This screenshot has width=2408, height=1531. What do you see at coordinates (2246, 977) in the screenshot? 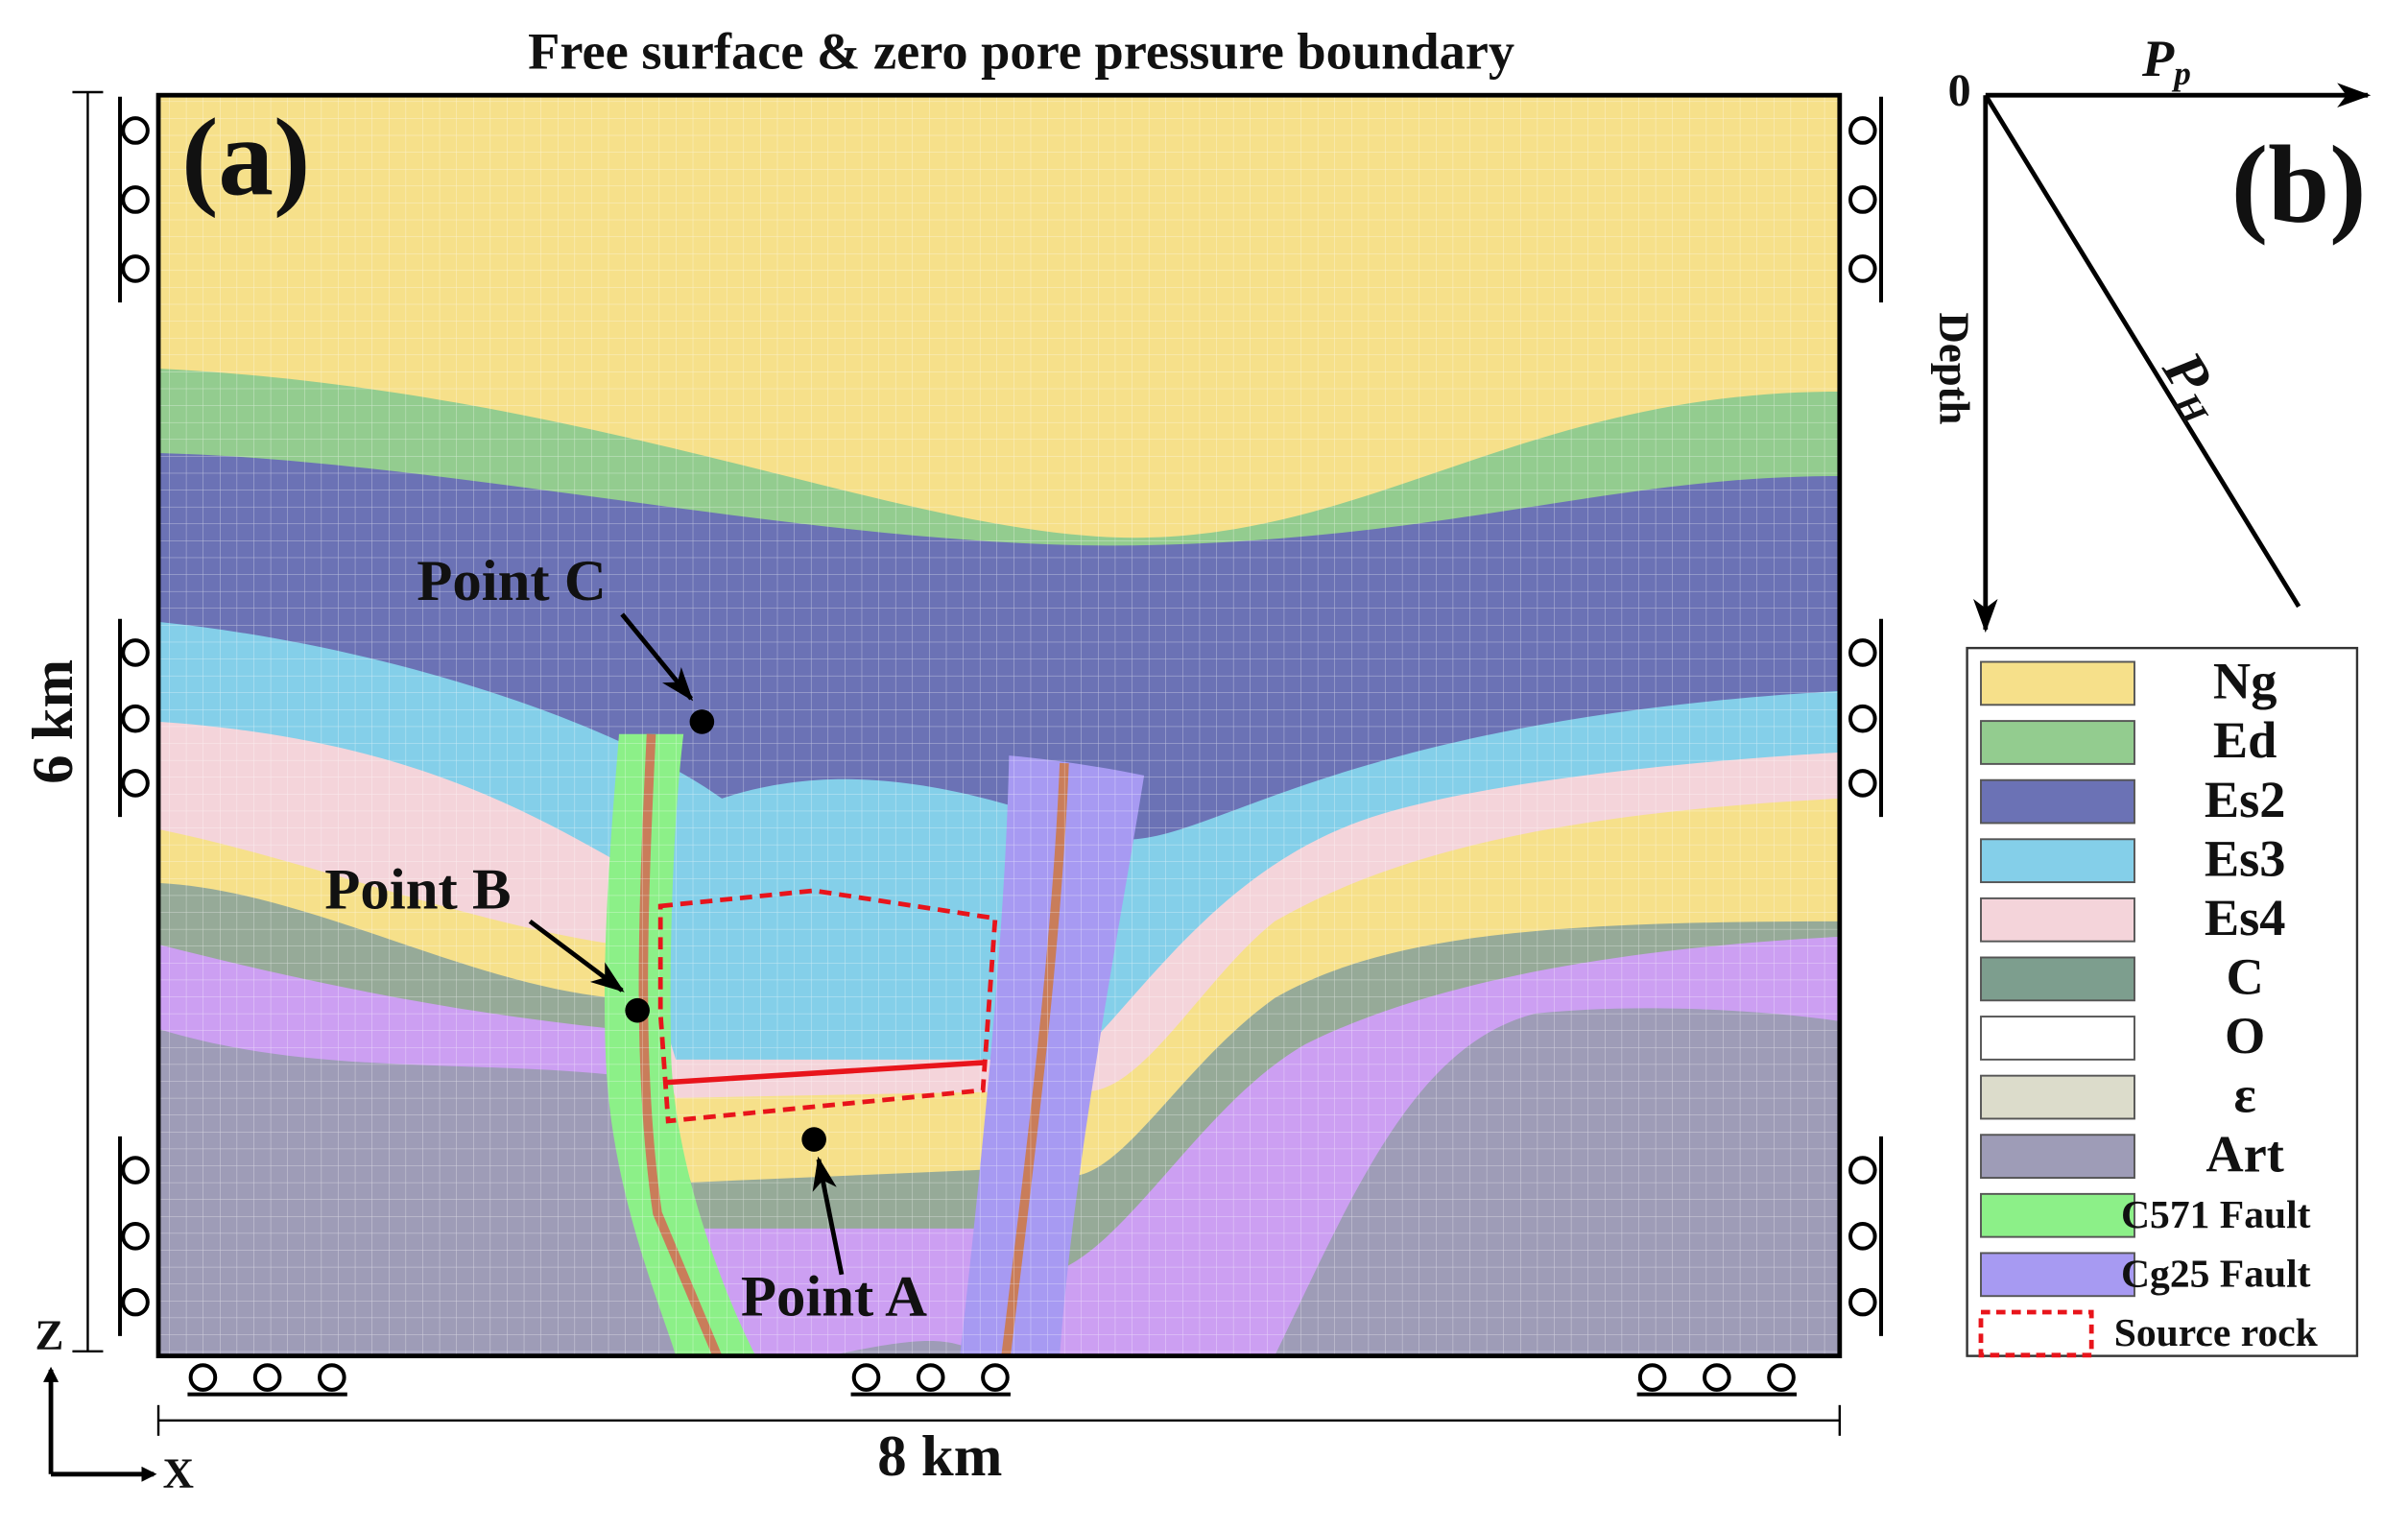
I see `legend-label: C` at bounding box center [2246, 977].